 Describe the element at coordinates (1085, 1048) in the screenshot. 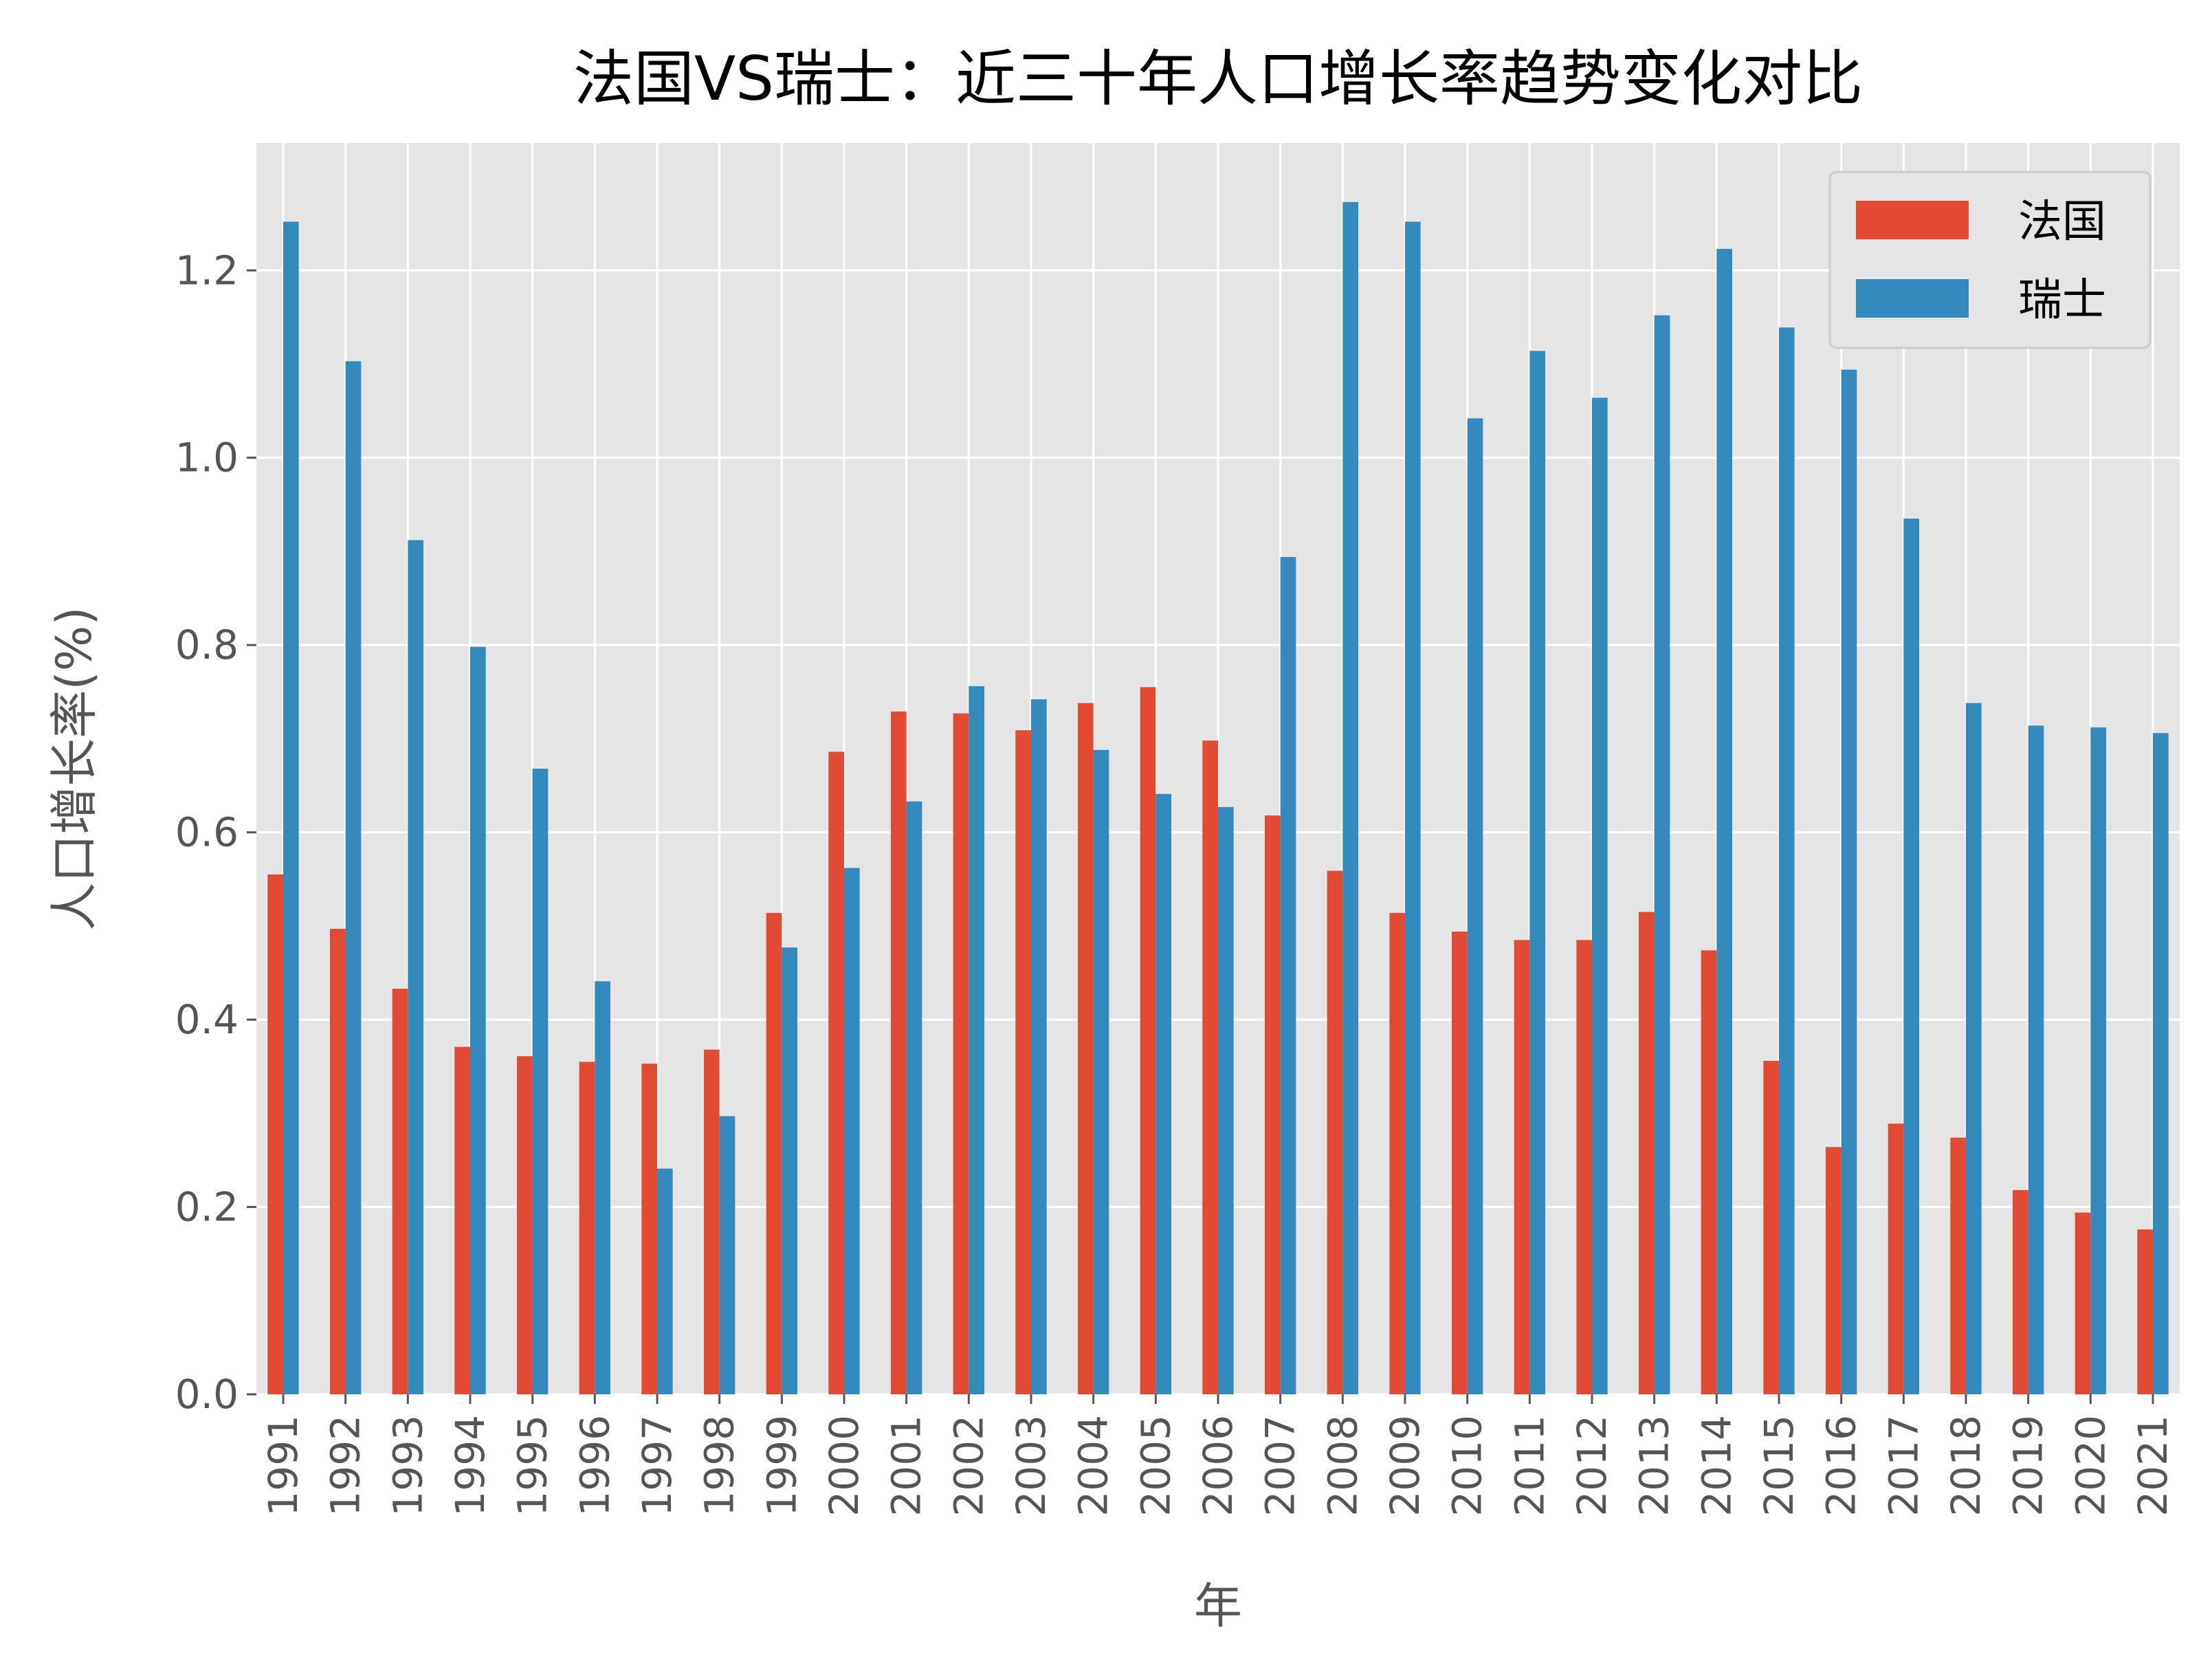

I see `bar-france-2004` at that location.